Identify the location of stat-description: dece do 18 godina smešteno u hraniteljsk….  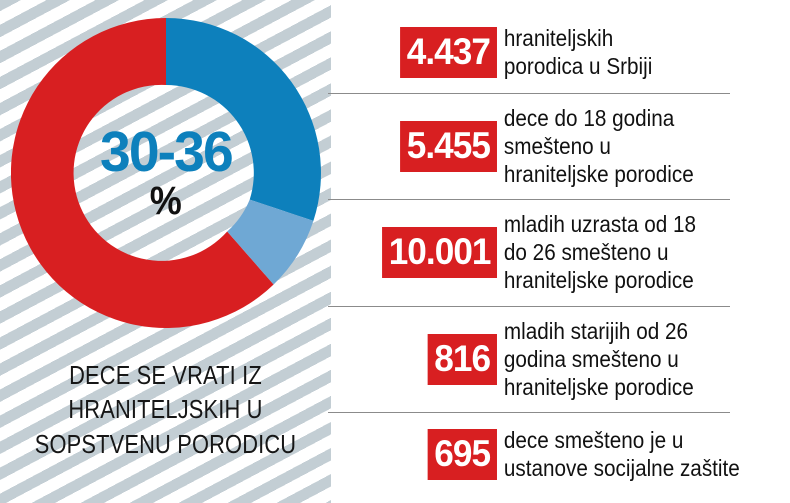
(632, 146).